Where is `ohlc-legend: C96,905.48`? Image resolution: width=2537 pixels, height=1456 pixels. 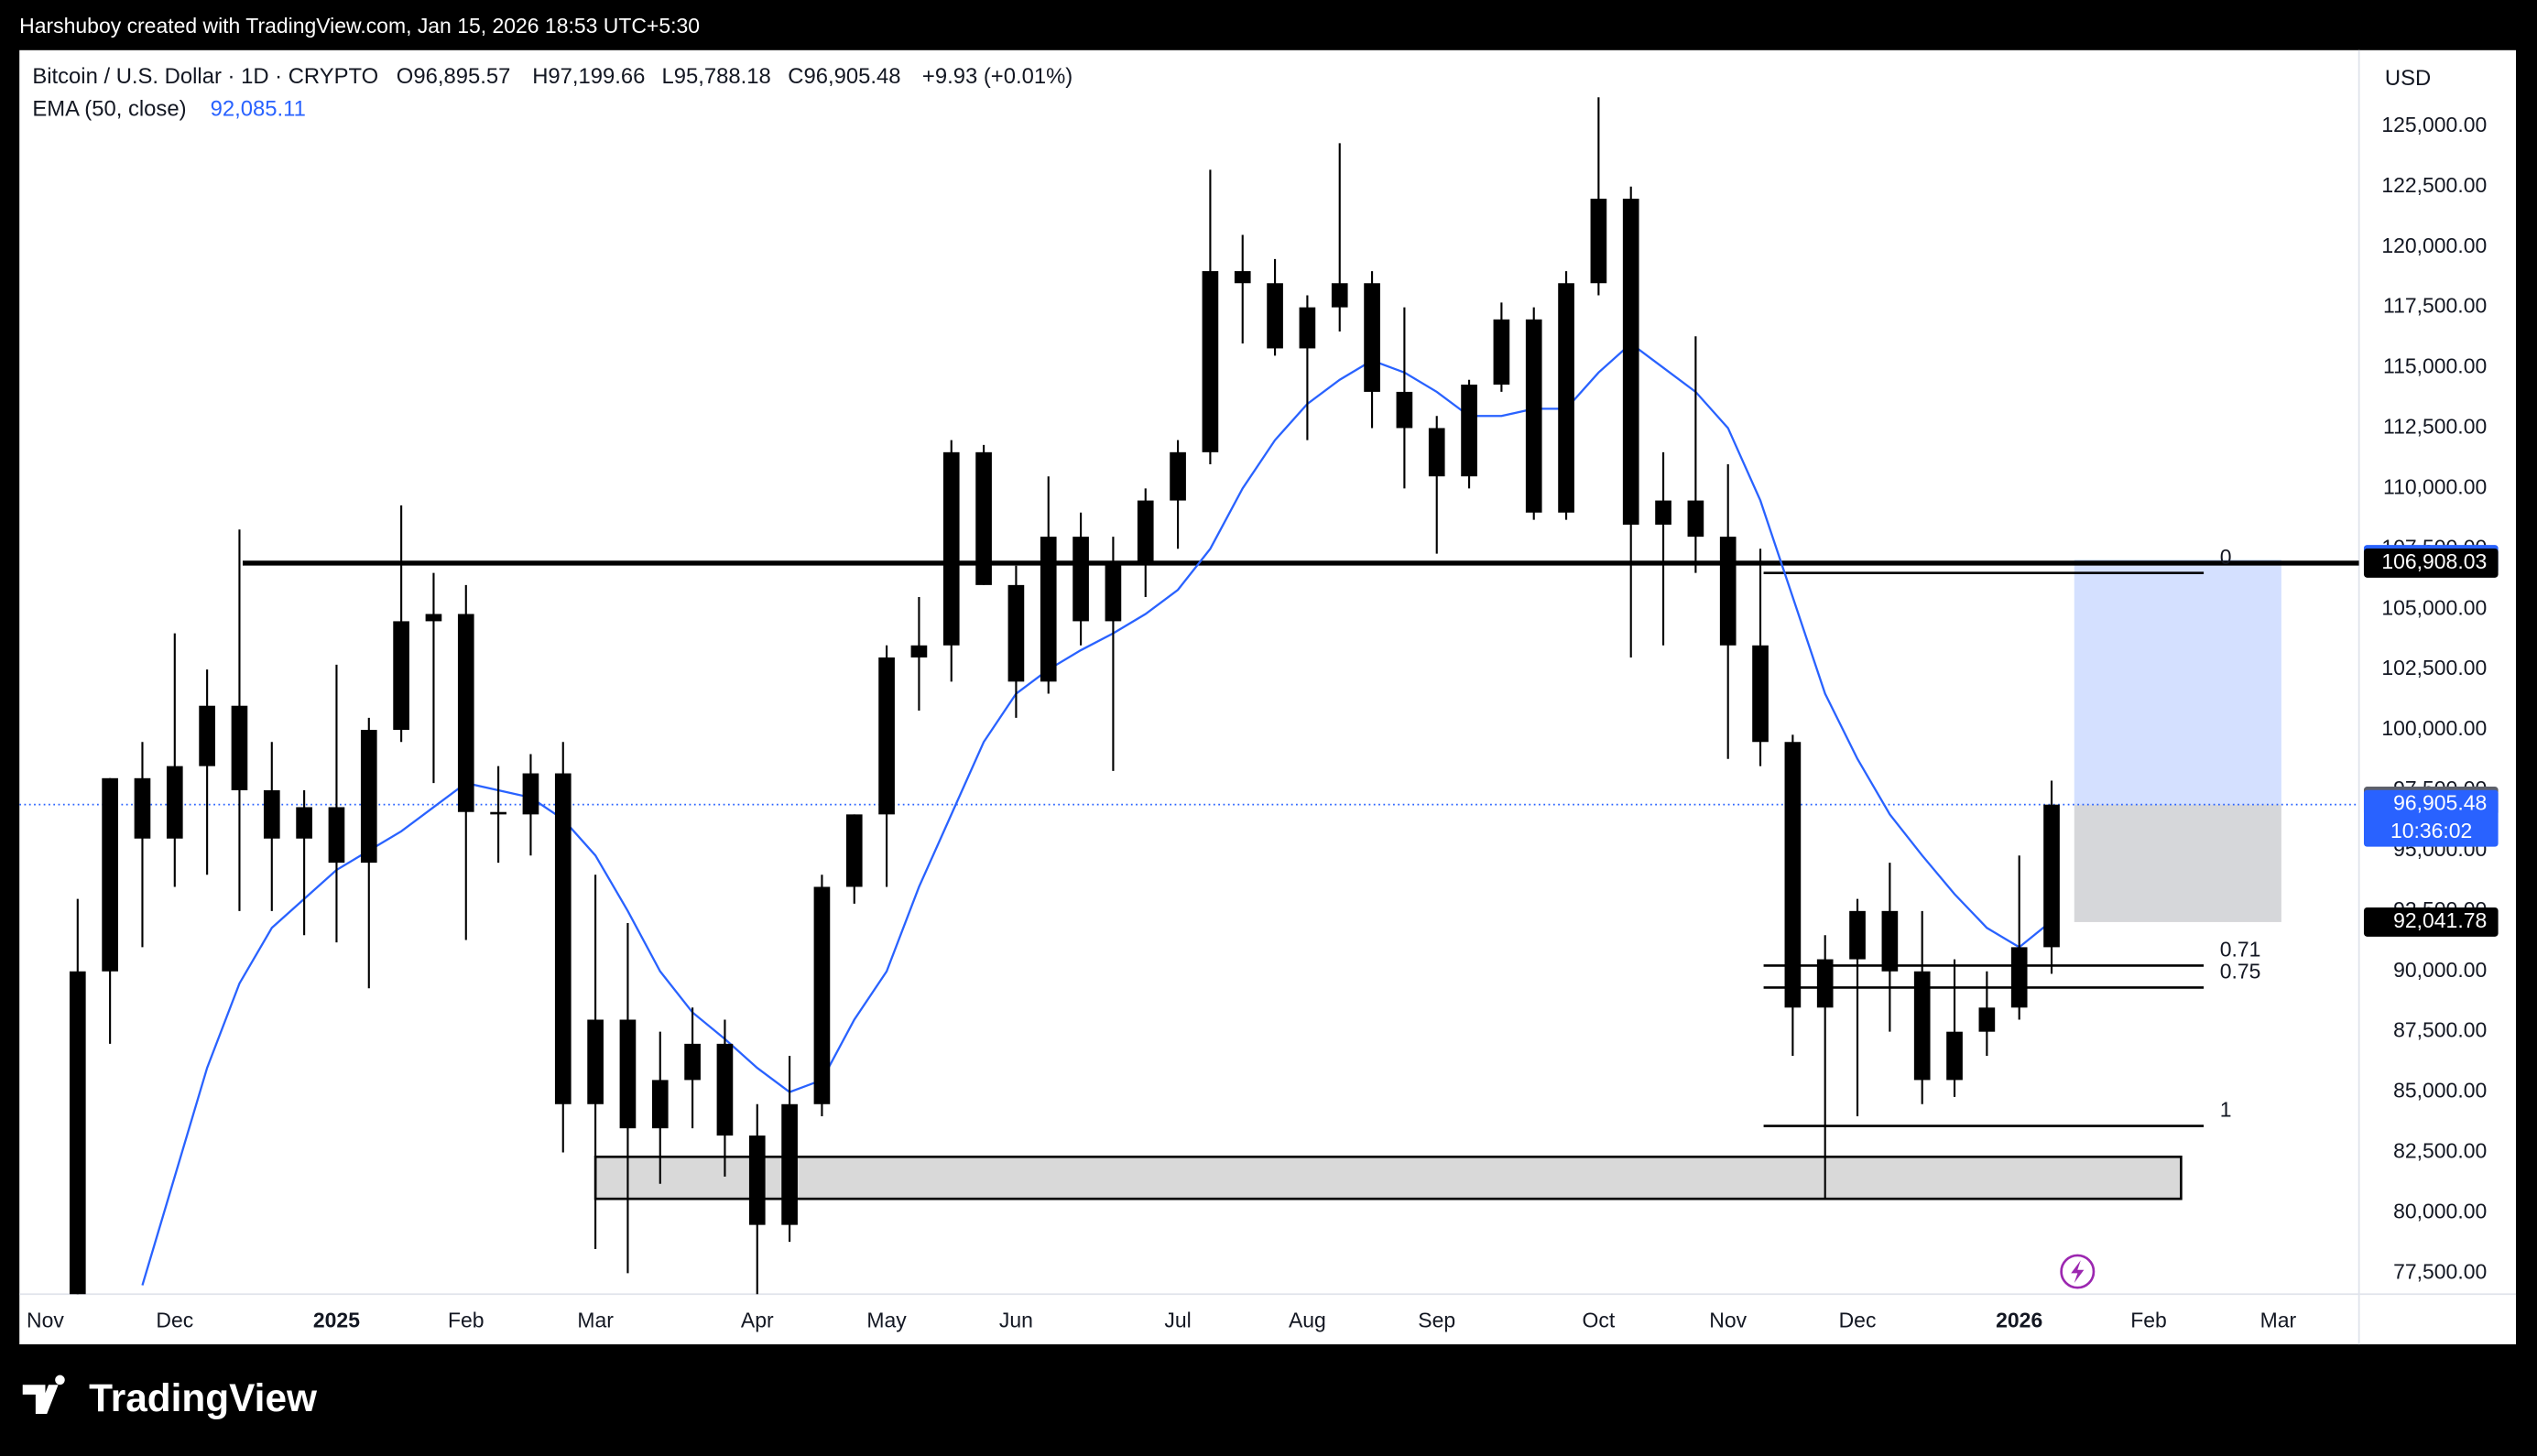 ohlc-legend: C96,905.48 is located at coordinates (844, 76).